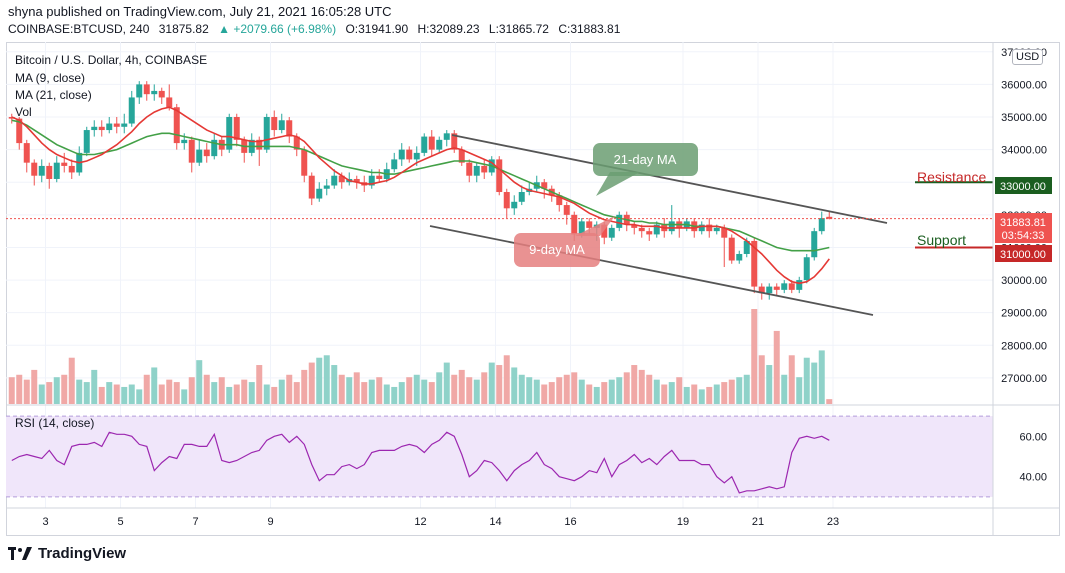 The width and height of the screenshot is (1065, 573). I want to click on channel-upper-line, so click(669, 179).